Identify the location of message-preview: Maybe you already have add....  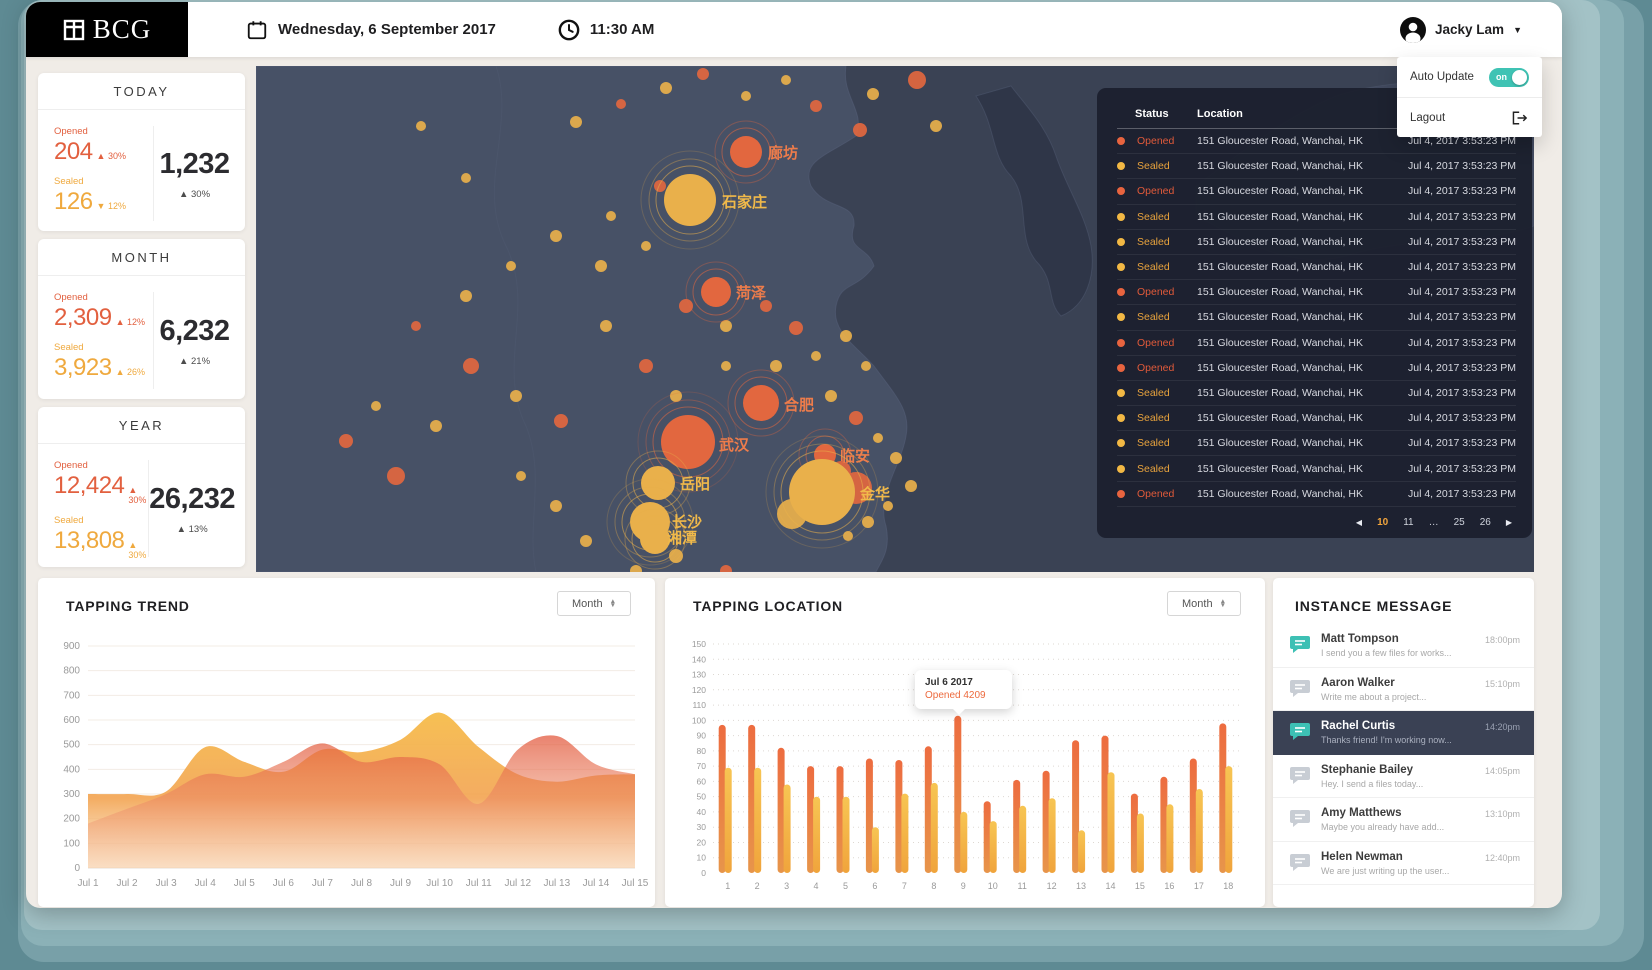
(1383, 827).